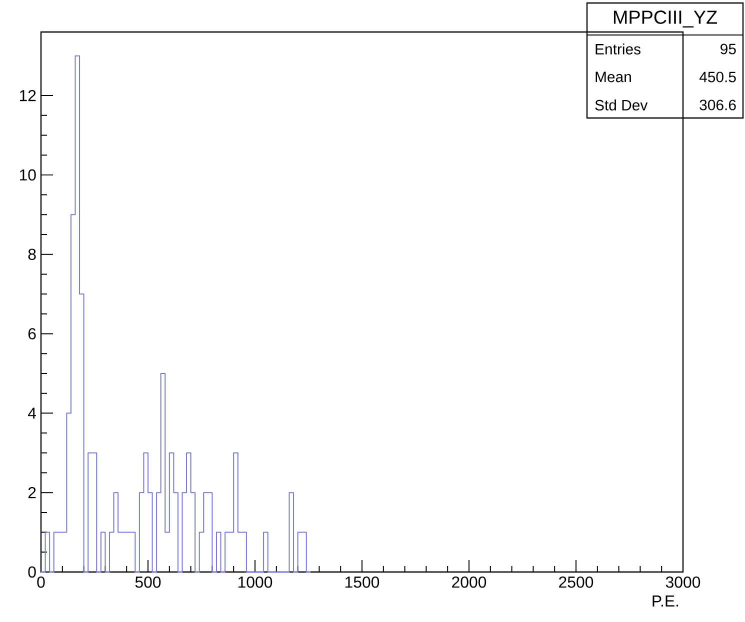 Image resolution: width=745 pixels, height=622 pixels. Describe the element at coordinates (621, 105) in the screenshot. I see `annotation: Std Dev` at that location.